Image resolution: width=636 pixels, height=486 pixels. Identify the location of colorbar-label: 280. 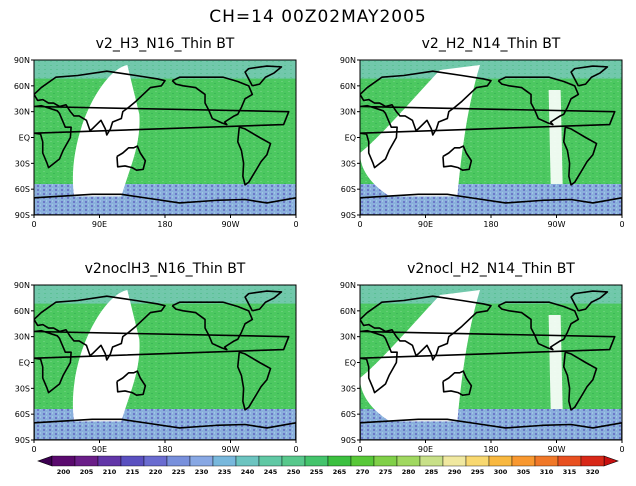
(409, 472).